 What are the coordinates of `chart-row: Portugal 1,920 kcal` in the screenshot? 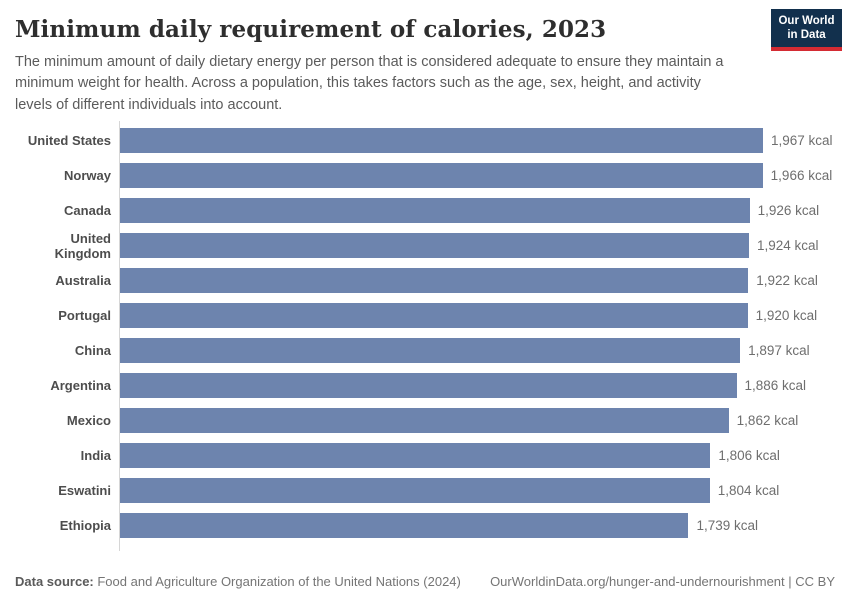 It's located at (425, 315).